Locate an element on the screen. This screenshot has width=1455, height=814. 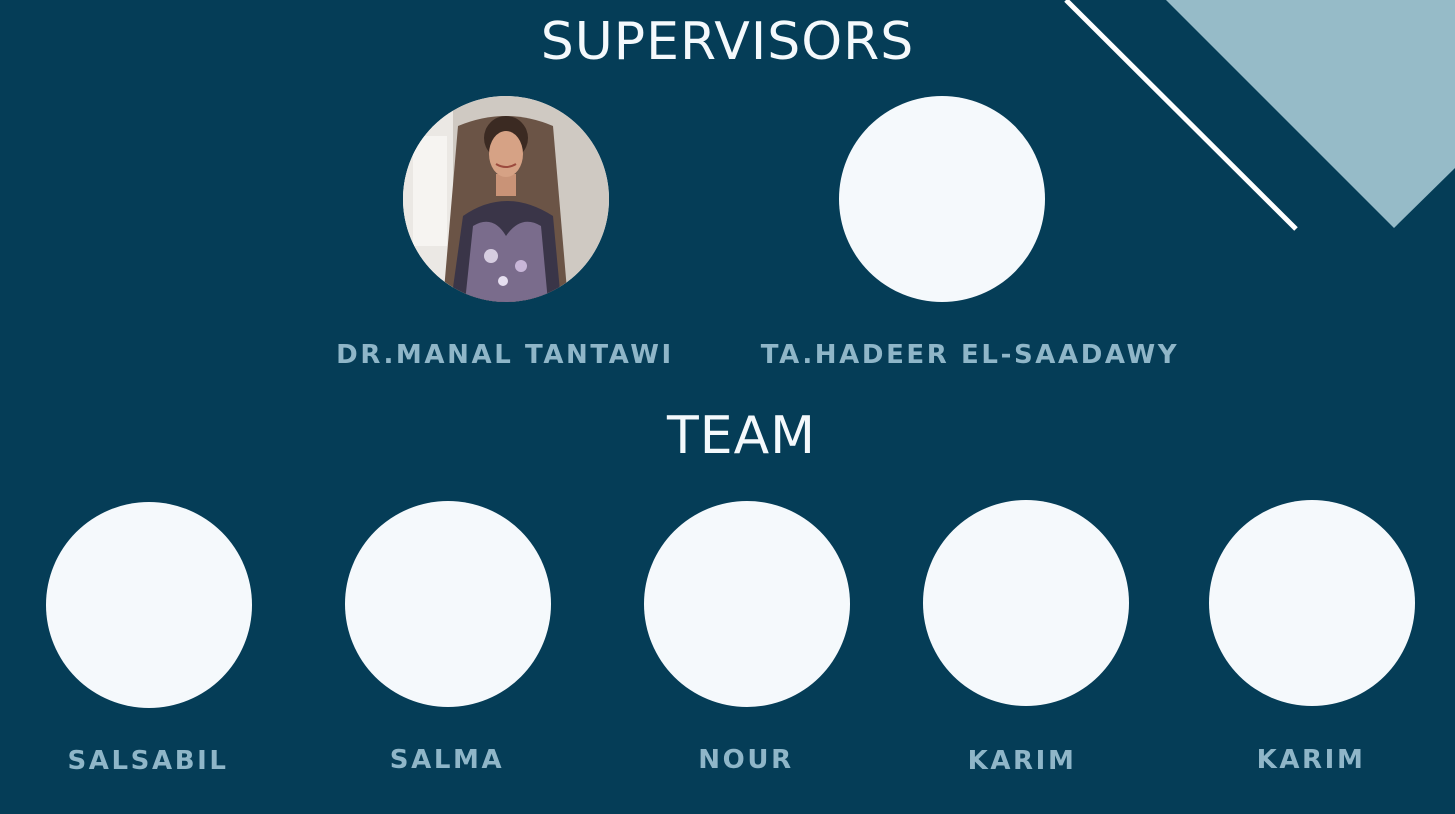
team-title: TEAM is located at coordinates (741, 436).